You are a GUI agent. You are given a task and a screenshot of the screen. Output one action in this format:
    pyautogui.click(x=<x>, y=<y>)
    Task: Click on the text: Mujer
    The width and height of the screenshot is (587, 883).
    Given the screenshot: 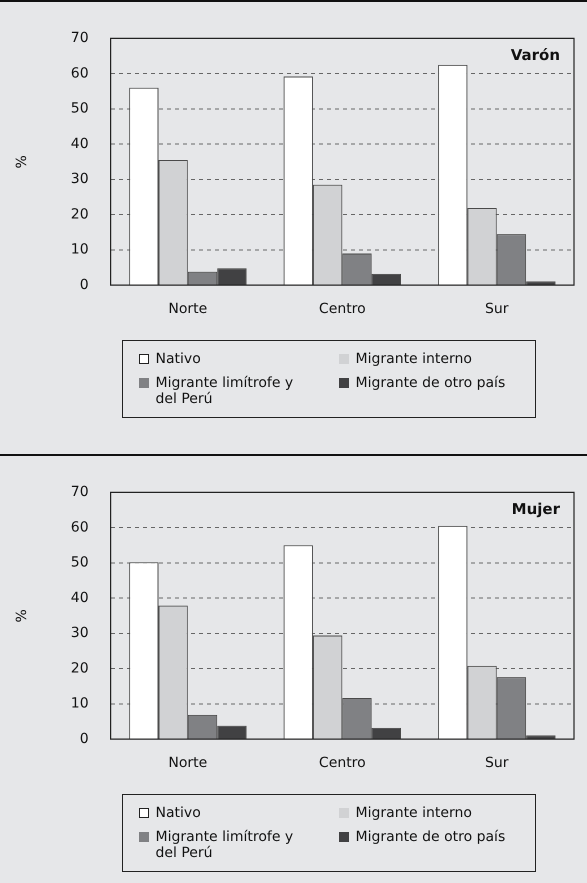 What is the action you would take?
    pyautogui.click(x=536, y=509)
    